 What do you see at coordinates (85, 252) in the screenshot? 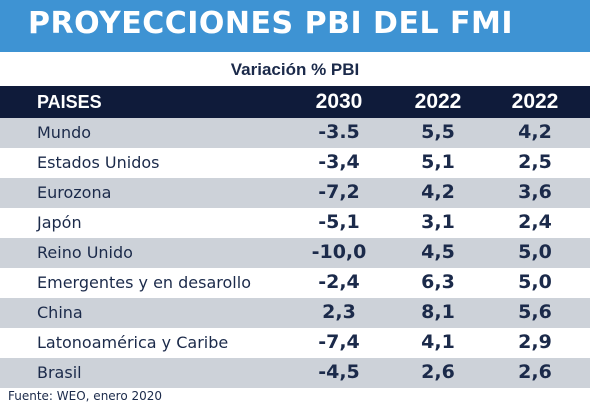
I see `row-country-label: Reino Unido` at bounding box center [85, 252].